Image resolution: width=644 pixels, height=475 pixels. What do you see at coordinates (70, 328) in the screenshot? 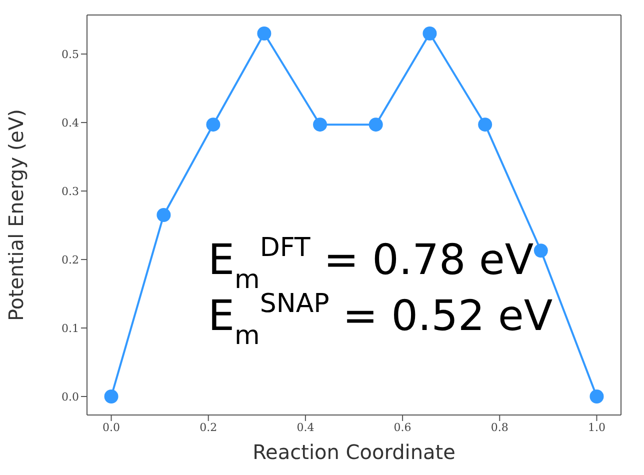
I see `y-tick-label: 0.1` at bounding box center [70, 328].